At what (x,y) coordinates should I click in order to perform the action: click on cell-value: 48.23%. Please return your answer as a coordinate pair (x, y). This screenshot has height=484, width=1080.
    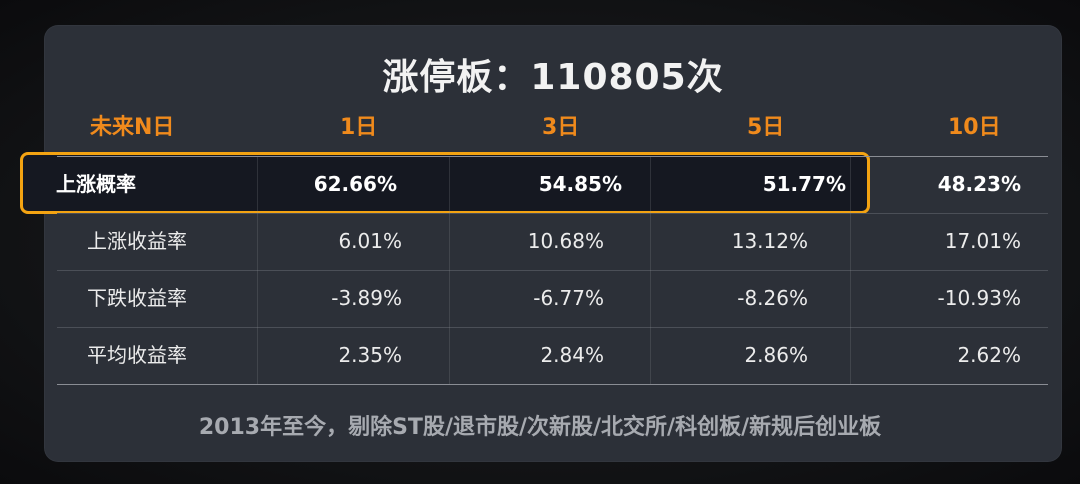
    Looking at the image, I should click on (979, 184).